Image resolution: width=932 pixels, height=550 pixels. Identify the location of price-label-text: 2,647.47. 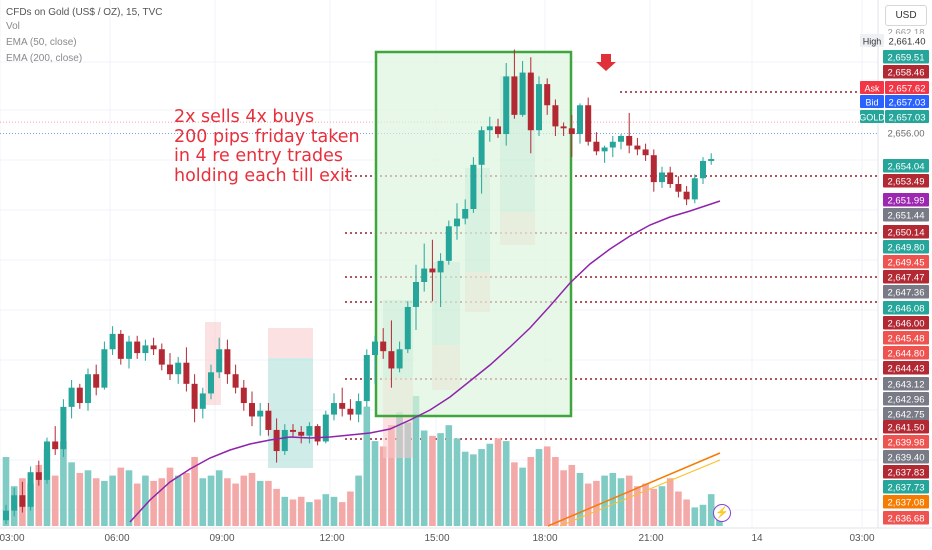
(906, 278).